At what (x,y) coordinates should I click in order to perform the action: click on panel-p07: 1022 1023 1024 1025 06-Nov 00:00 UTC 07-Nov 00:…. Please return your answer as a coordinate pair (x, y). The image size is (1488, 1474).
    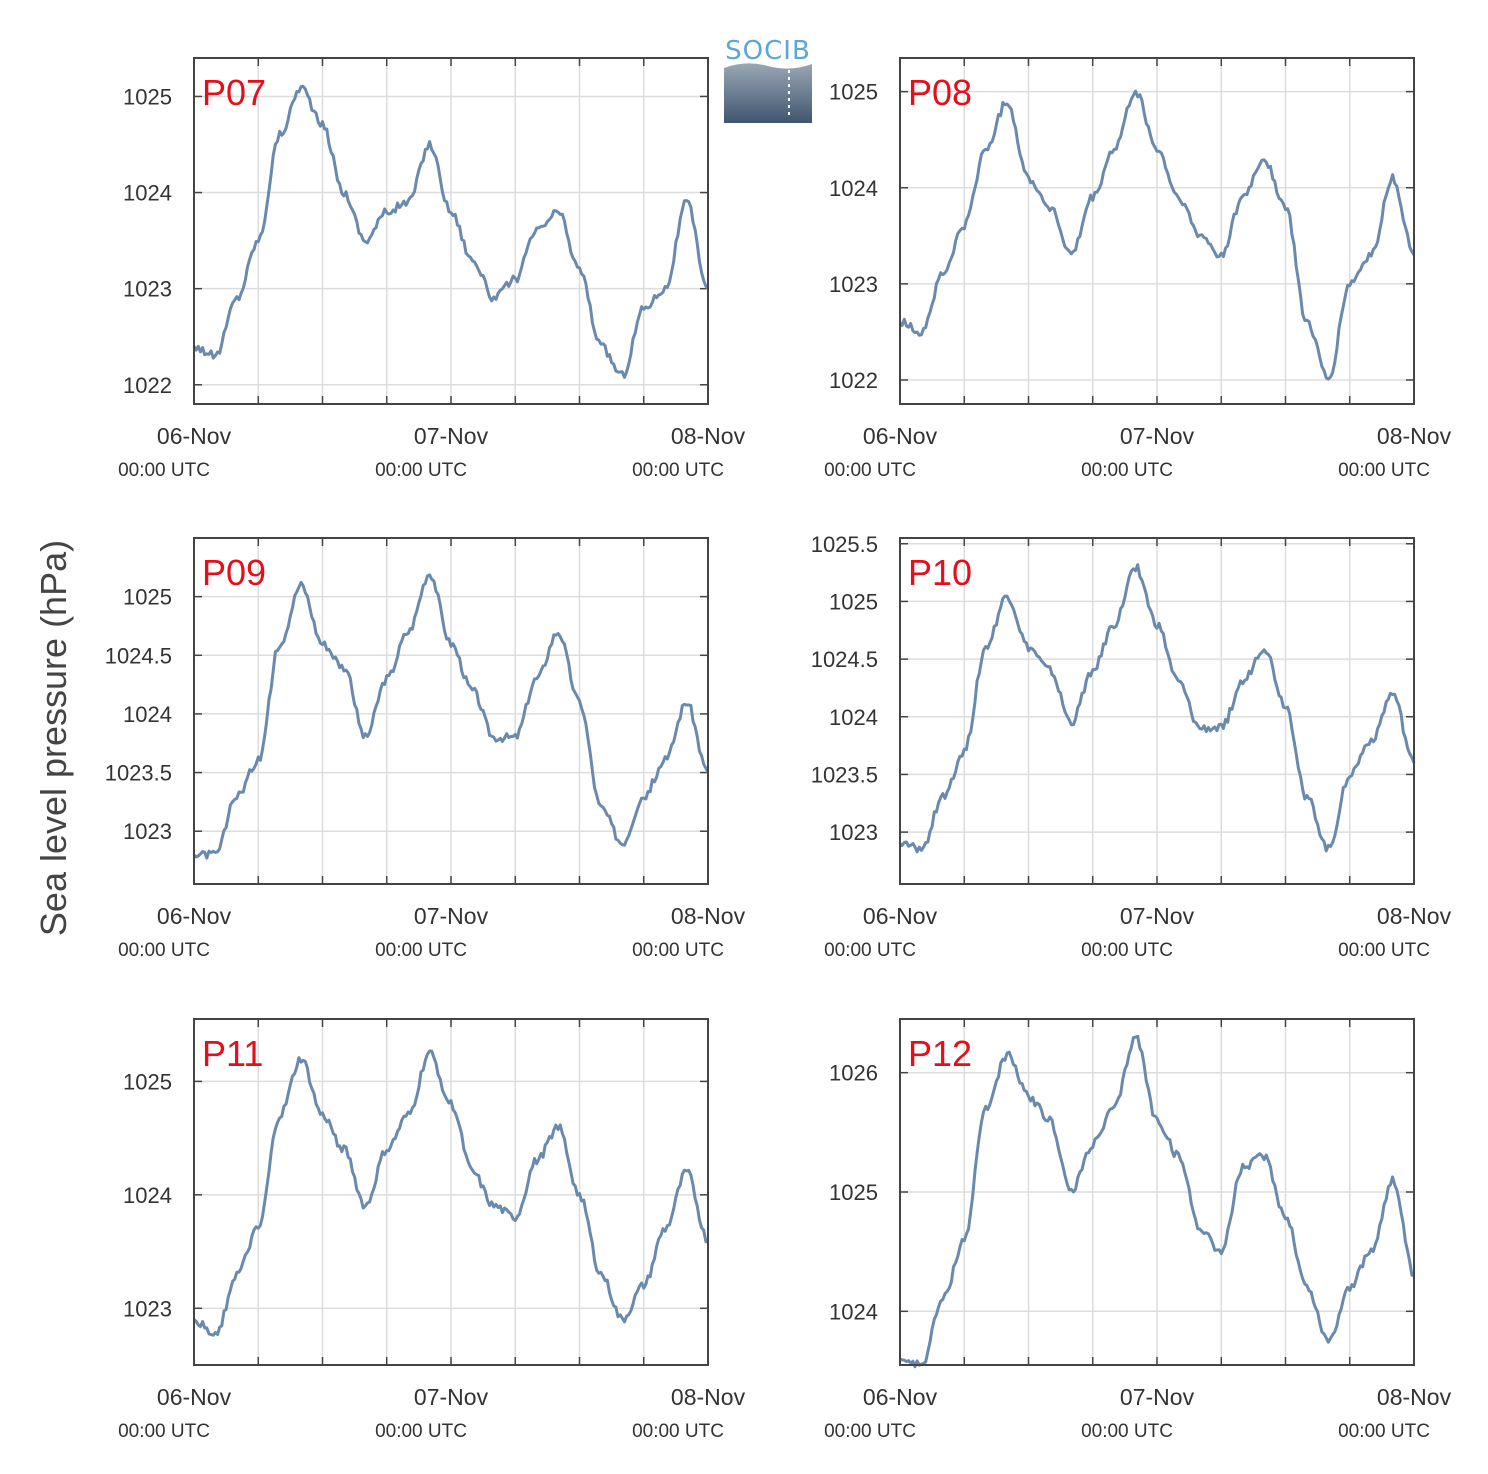
    Looking at the image, I should click on (432, 269).